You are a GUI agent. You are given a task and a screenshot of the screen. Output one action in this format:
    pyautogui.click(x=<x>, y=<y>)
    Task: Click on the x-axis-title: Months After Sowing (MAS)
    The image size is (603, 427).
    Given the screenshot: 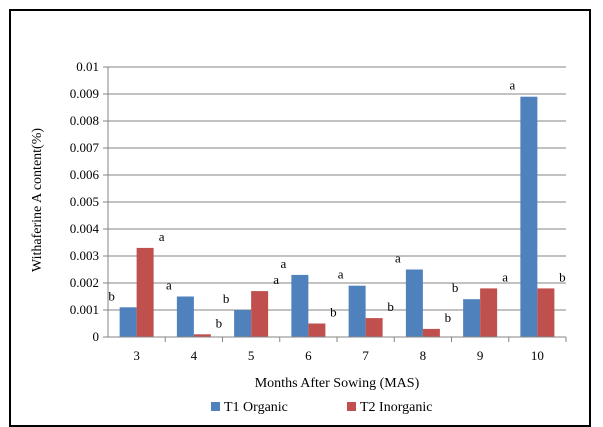 What is the action you would take?
    pyautogui.click(x=337, y=383)
    